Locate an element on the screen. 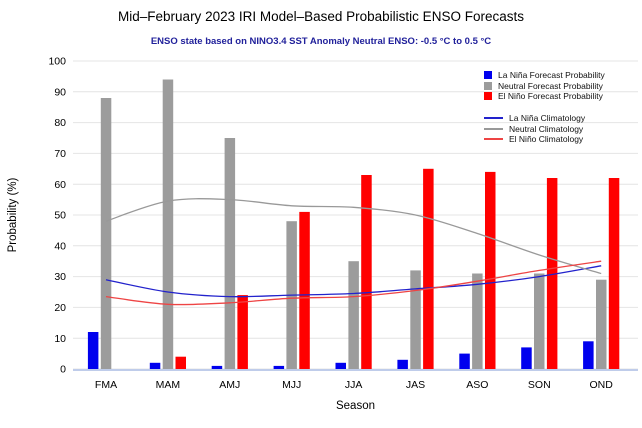 The image size is (642, 428). bar-el-ni-o-JJA is located at coordinates (366, 272).